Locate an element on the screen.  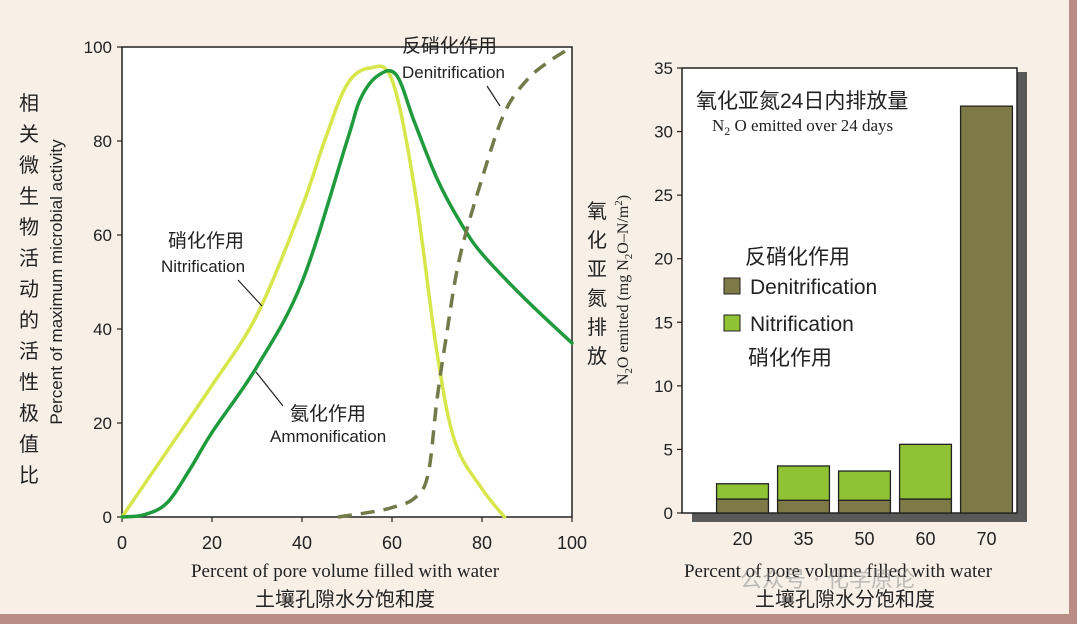
legend-nitrification-en: Nitrification is located at coordinates (802, 324).